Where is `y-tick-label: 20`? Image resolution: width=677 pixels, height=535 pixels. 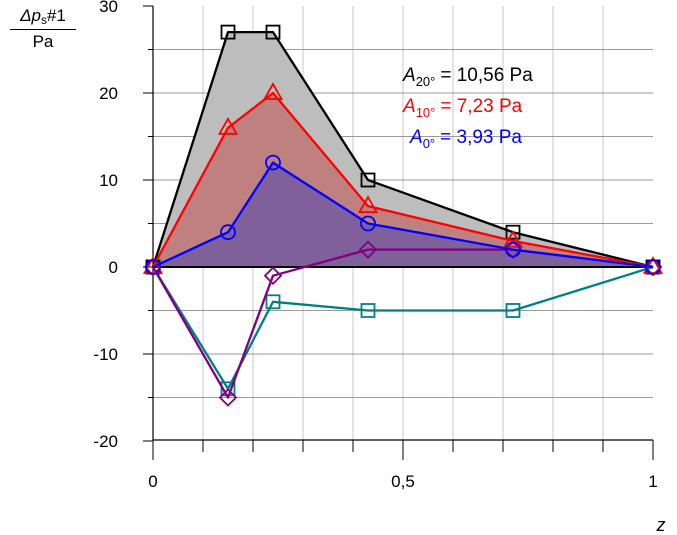 y-tick-label: 20 is located at coordinates (108, 93).